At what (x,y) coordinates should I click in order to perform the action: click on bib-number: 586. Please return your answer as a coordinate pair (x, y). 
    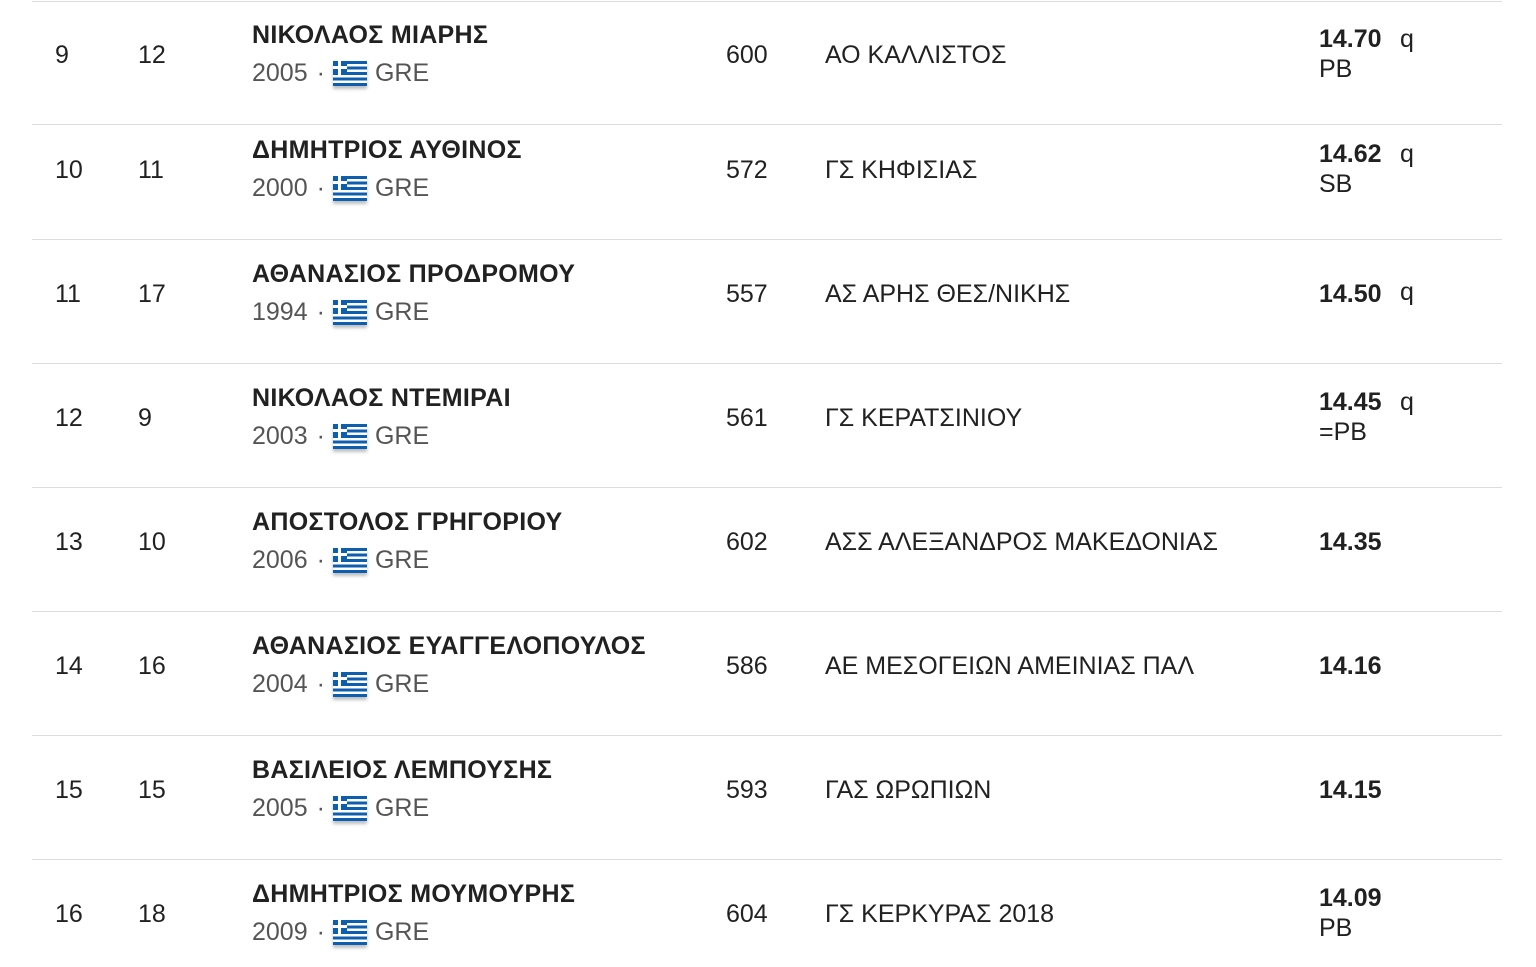
    Looking at the image, I should click on (747, 666).